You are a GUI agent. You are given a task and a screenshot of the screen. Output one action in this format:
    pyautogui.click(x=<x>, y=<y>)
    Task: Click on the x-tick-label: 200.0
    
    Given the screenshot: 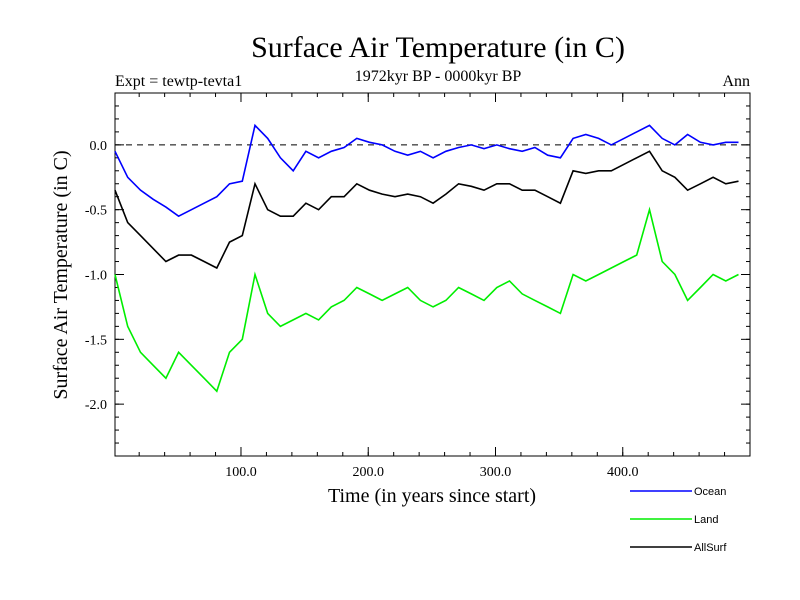 What is the action you would take?
    pyautogui.click(x=368, y=472)
    